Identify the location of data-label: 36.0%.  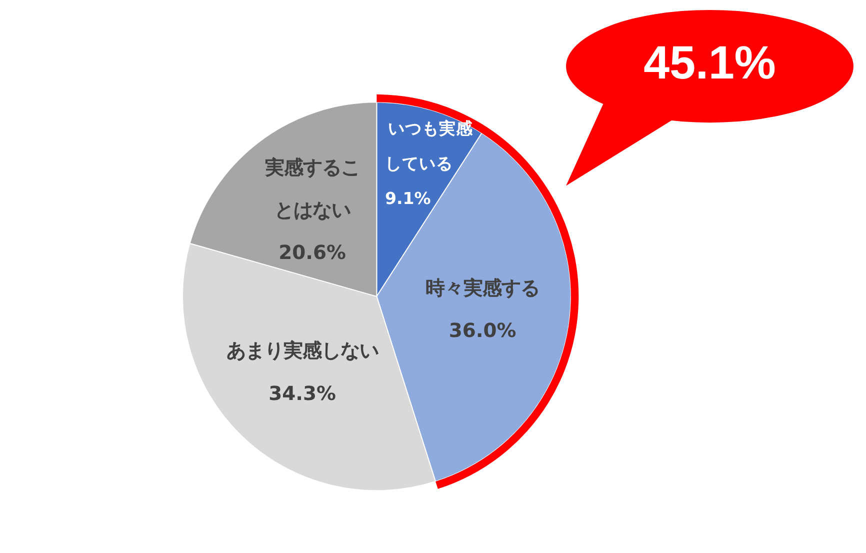
(482, 330).